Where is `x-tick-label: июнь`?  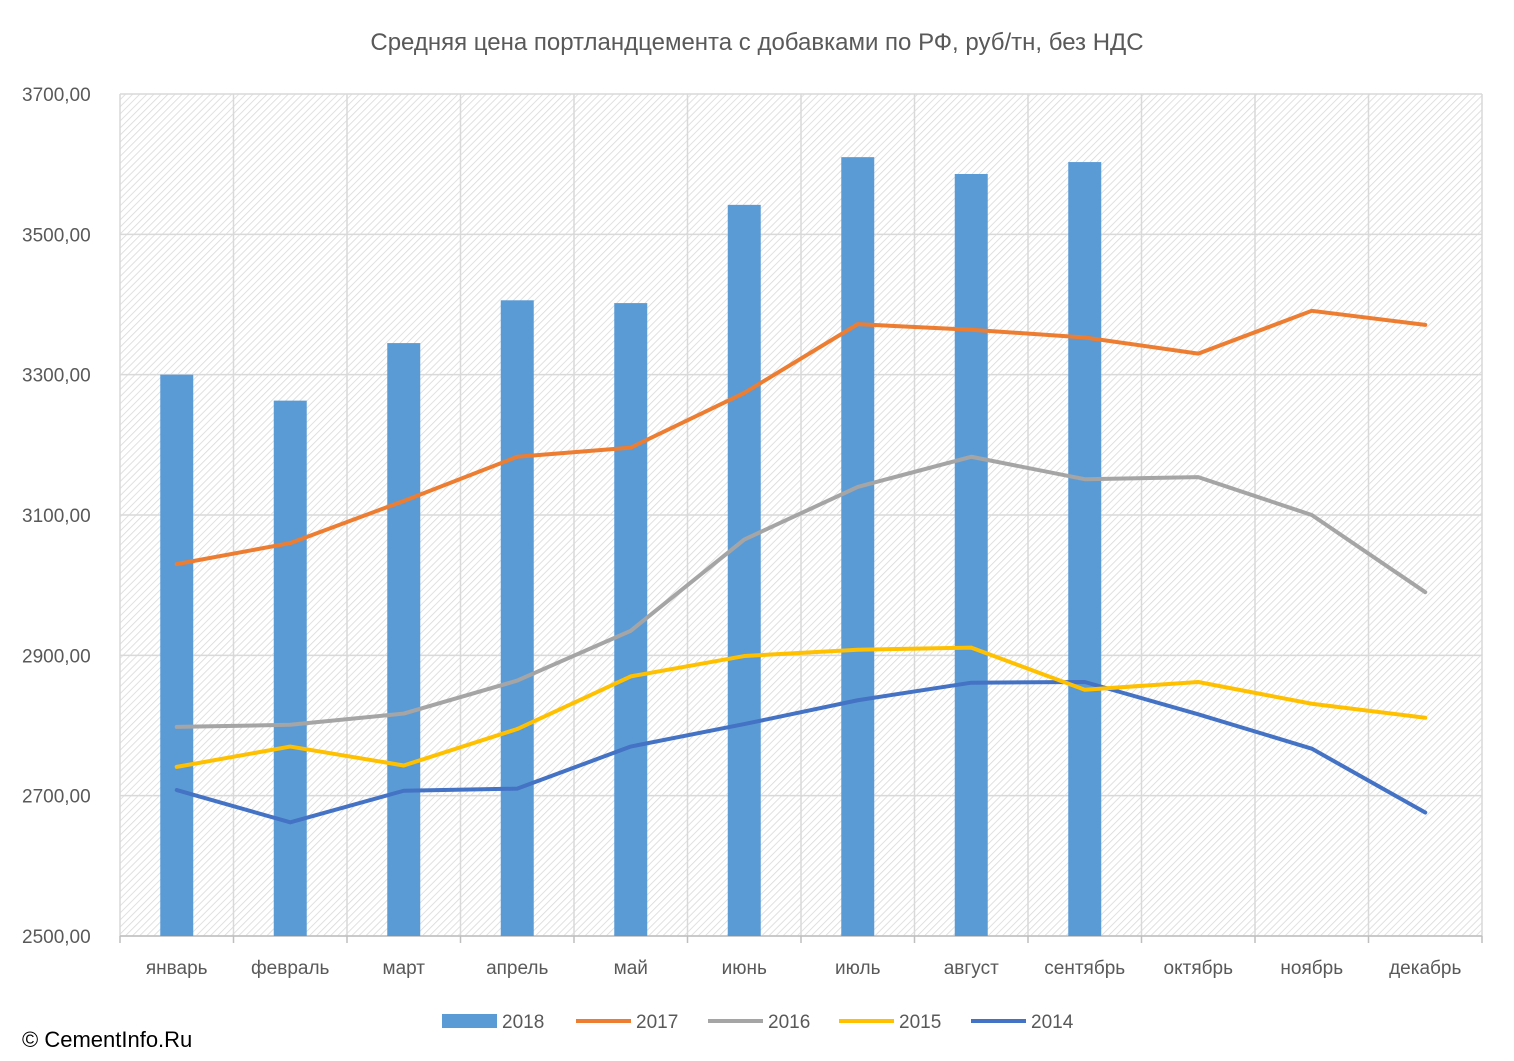 x-tick-label: июнь is located at coordinates (744, 968).